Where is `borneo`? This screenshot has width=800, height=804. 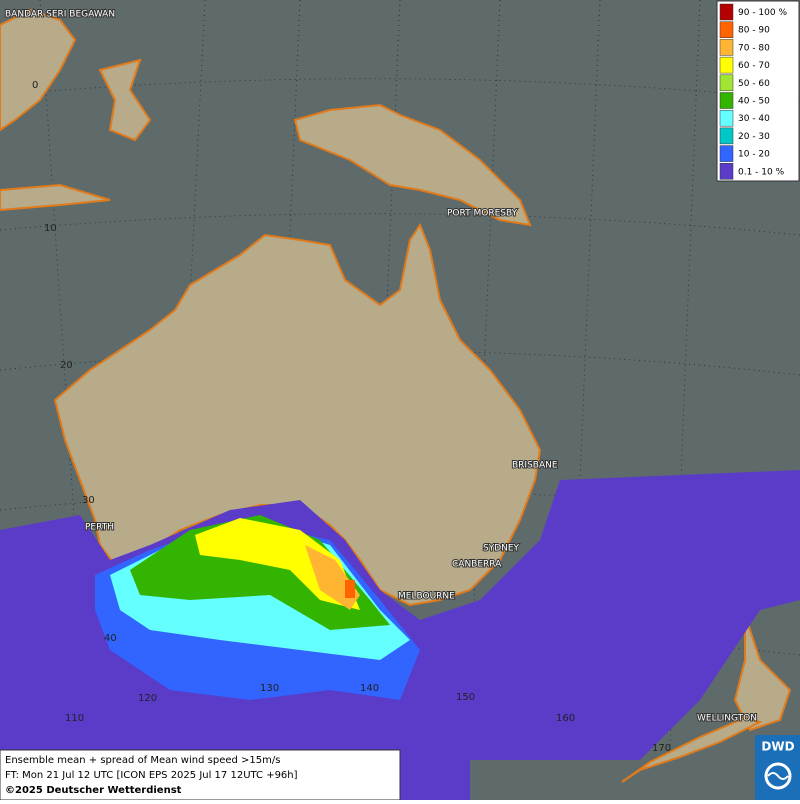
borneo is located at coordinates (38, 70).